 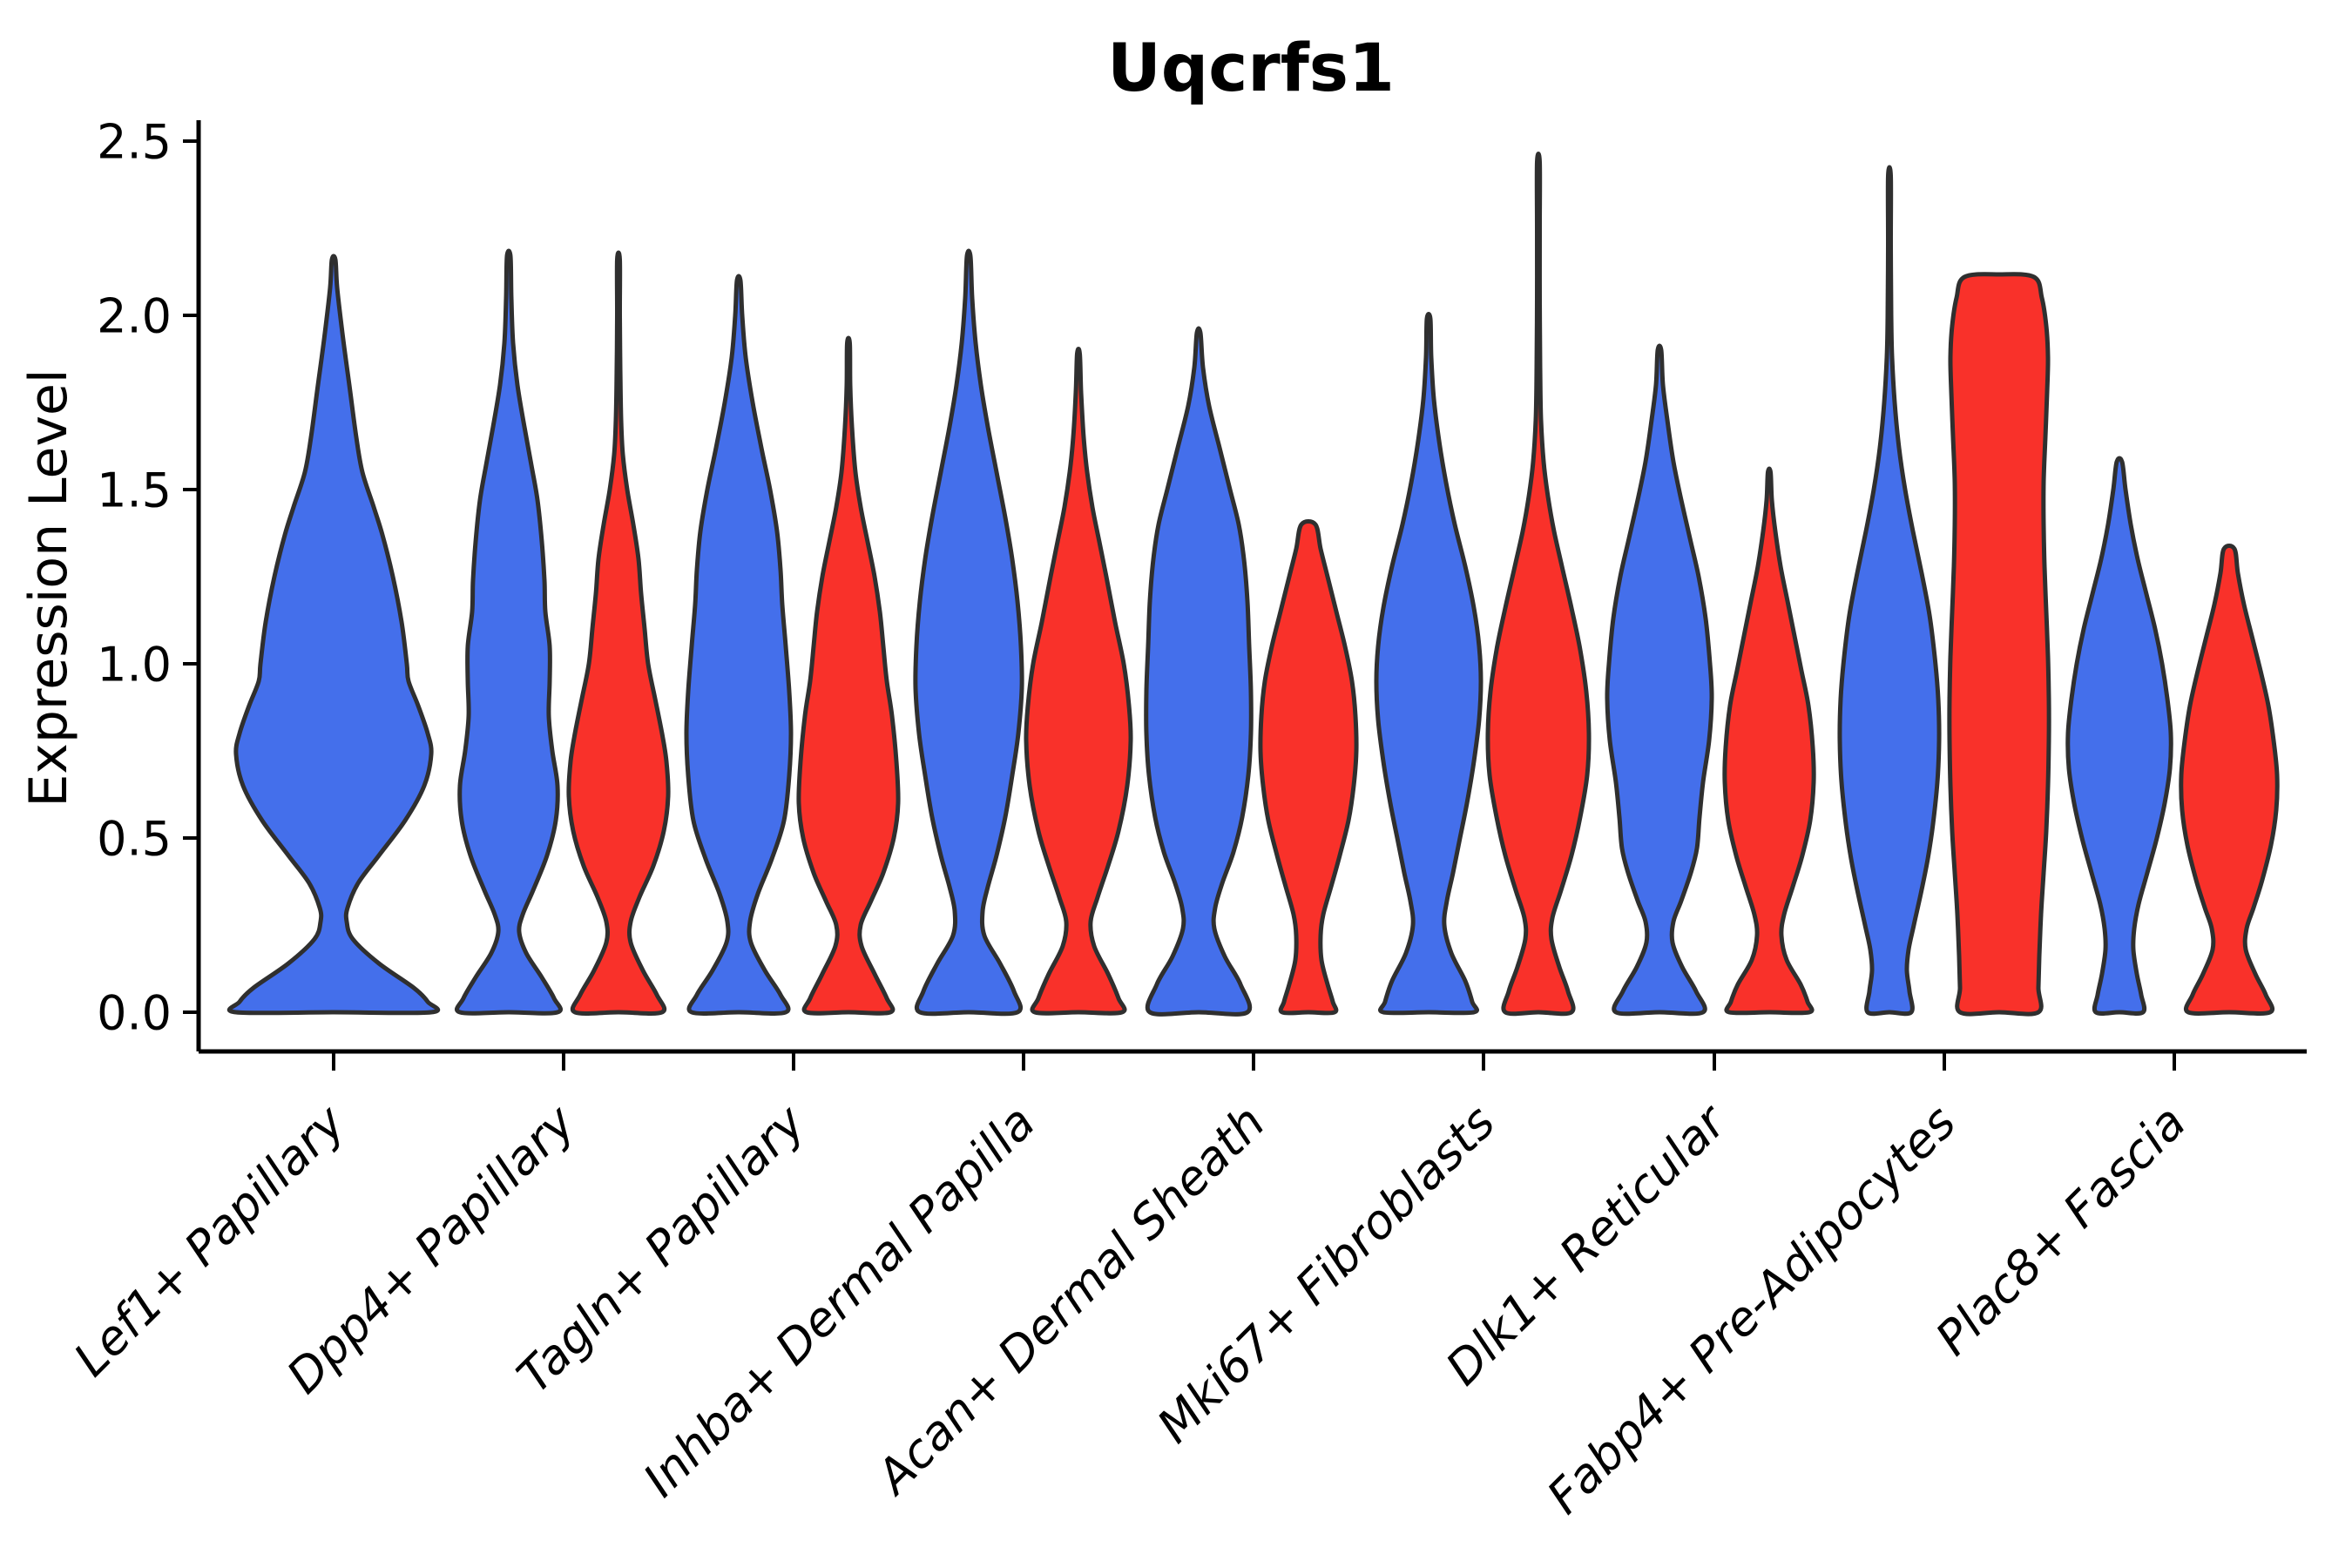 I want to click on violin-lef1-papillary-blue, so click(x=334, y=634).